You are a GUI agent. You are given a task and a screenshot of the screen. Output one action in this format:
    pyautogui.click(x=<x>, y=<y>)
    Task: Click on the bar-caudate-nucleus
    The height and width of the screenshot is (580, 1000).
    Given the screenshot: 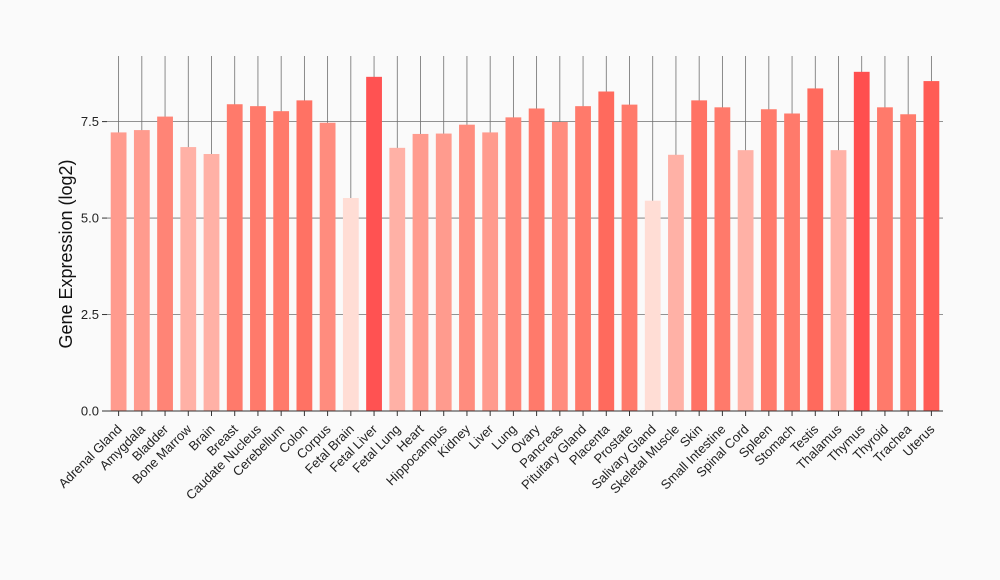 What is the action you would take?
    pyautogui.click(x=258, y=259)
    